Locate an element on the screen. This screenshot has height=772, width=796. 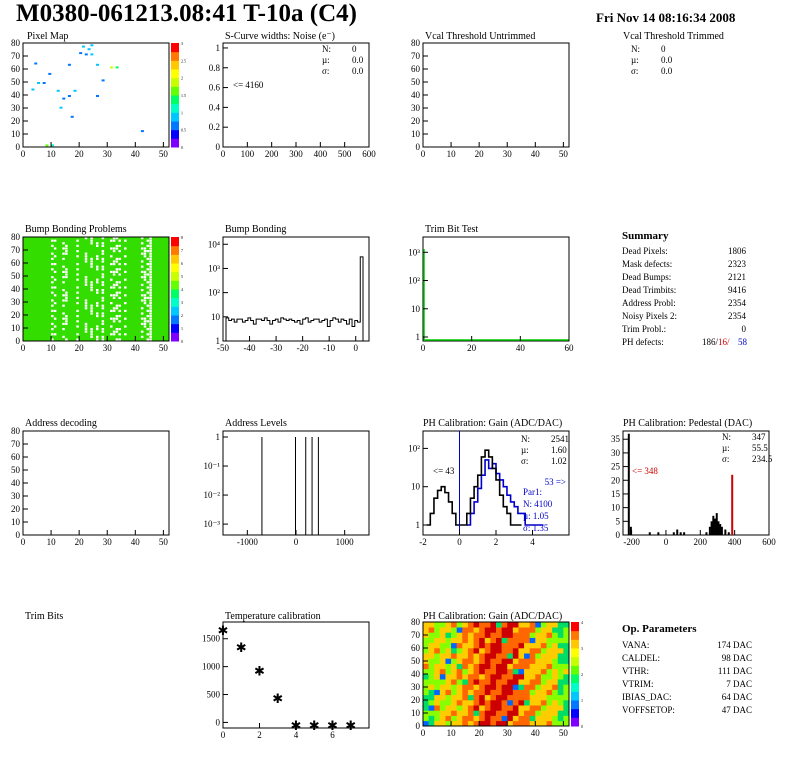
op-params-title: Op. Parameters is located at coordinates (659, 629).